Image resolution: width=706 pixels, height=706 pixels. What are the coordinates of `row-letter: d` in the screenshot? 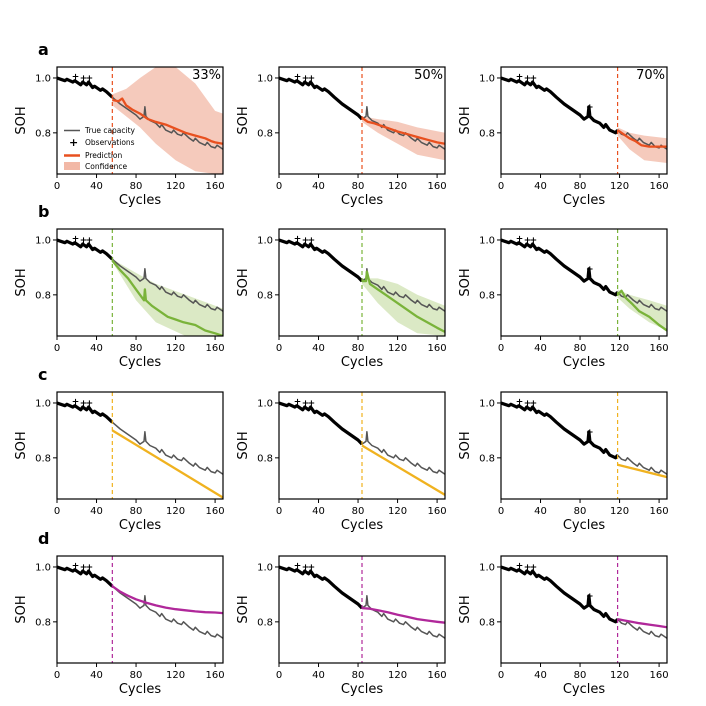 It's located at (43, 538).